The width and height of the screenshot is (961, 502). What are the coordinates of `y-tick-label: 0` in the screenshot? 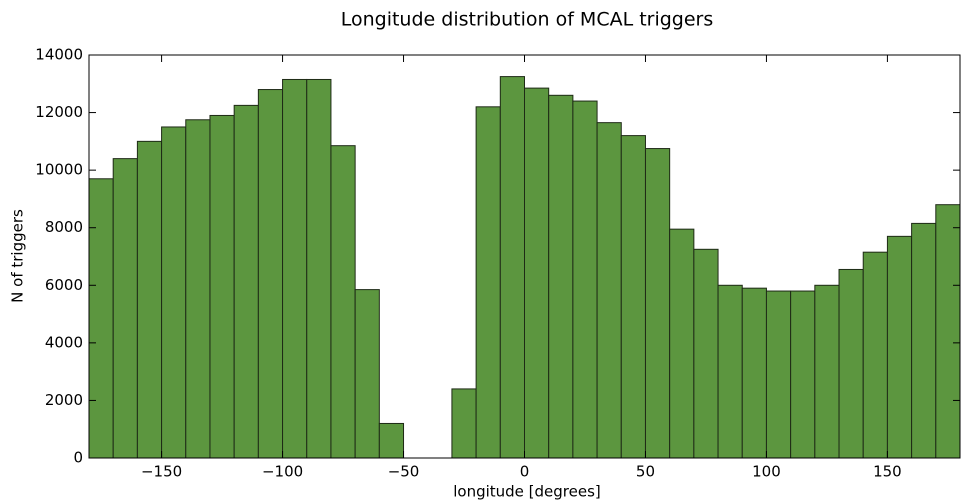 It's located at (78, 458).